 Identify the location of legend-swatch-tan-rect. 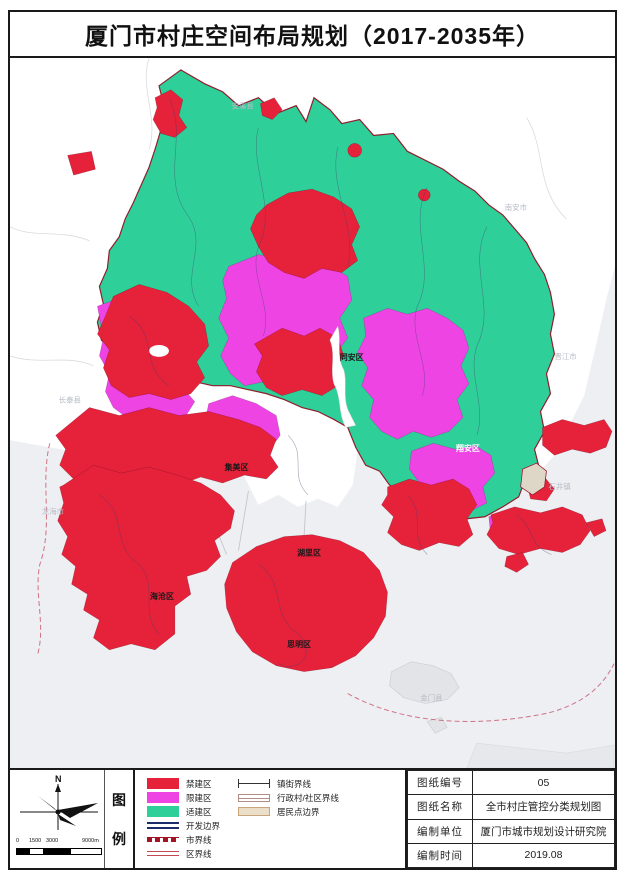
(254, 811).